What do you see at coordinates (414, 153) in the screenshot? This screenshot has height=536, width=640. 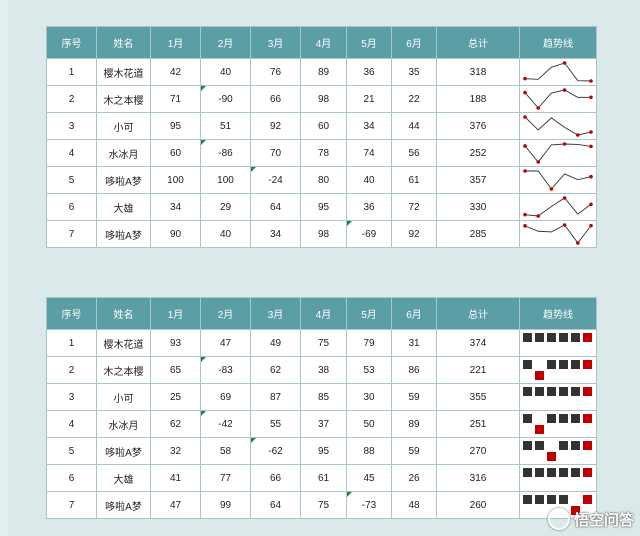 I see `cell-jun: 56` at bounding box center [414, 153].